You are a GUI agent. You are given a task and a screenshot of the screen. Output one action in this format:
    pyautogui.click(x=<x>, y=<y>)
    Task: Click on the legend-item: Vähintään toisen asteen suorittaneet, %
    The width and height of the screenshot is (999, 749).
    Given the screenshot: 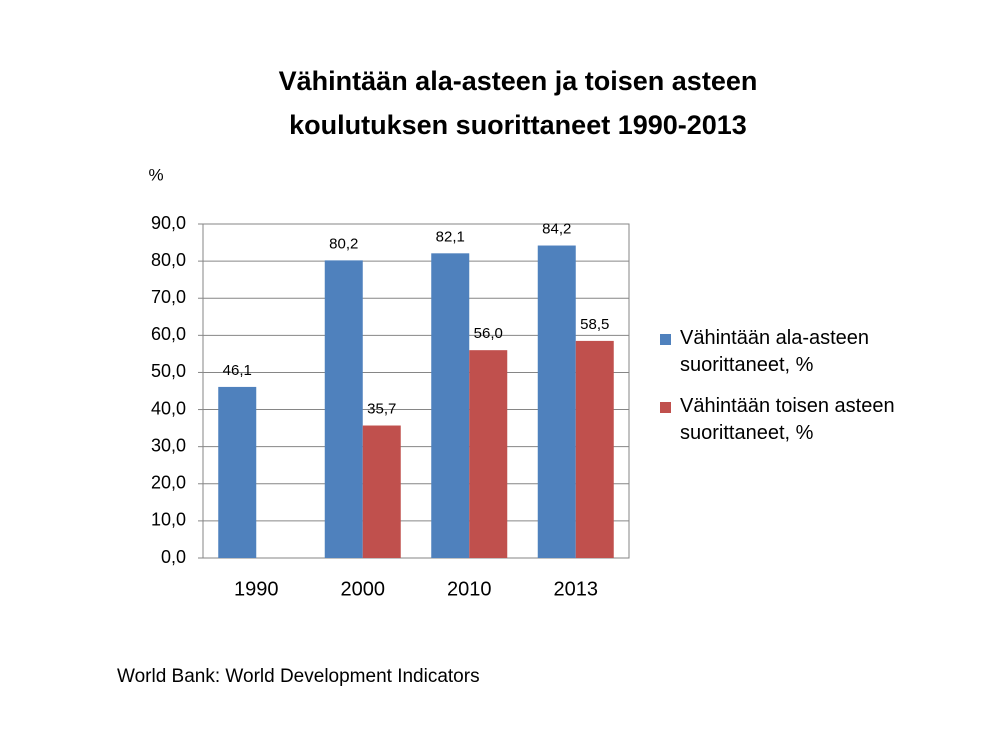 What is the action you would take?
    pyautogui.click(x=805, y=420)
    